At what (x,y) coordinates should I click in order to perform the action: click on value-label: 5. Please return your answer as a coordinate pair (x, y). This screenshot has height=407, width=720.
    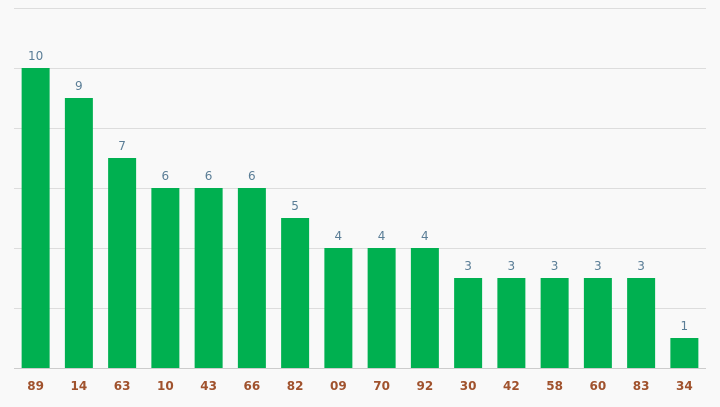
    Looking at the image, I should click on (295, 206).